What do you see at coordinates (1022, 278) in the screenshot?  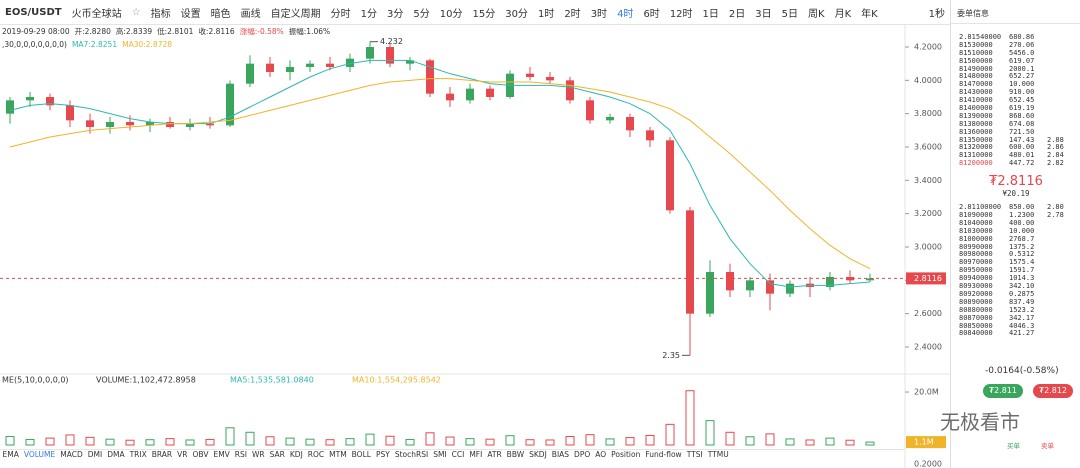 I see `ob-cell: 1014.3` at bounding box center [1022, 278].